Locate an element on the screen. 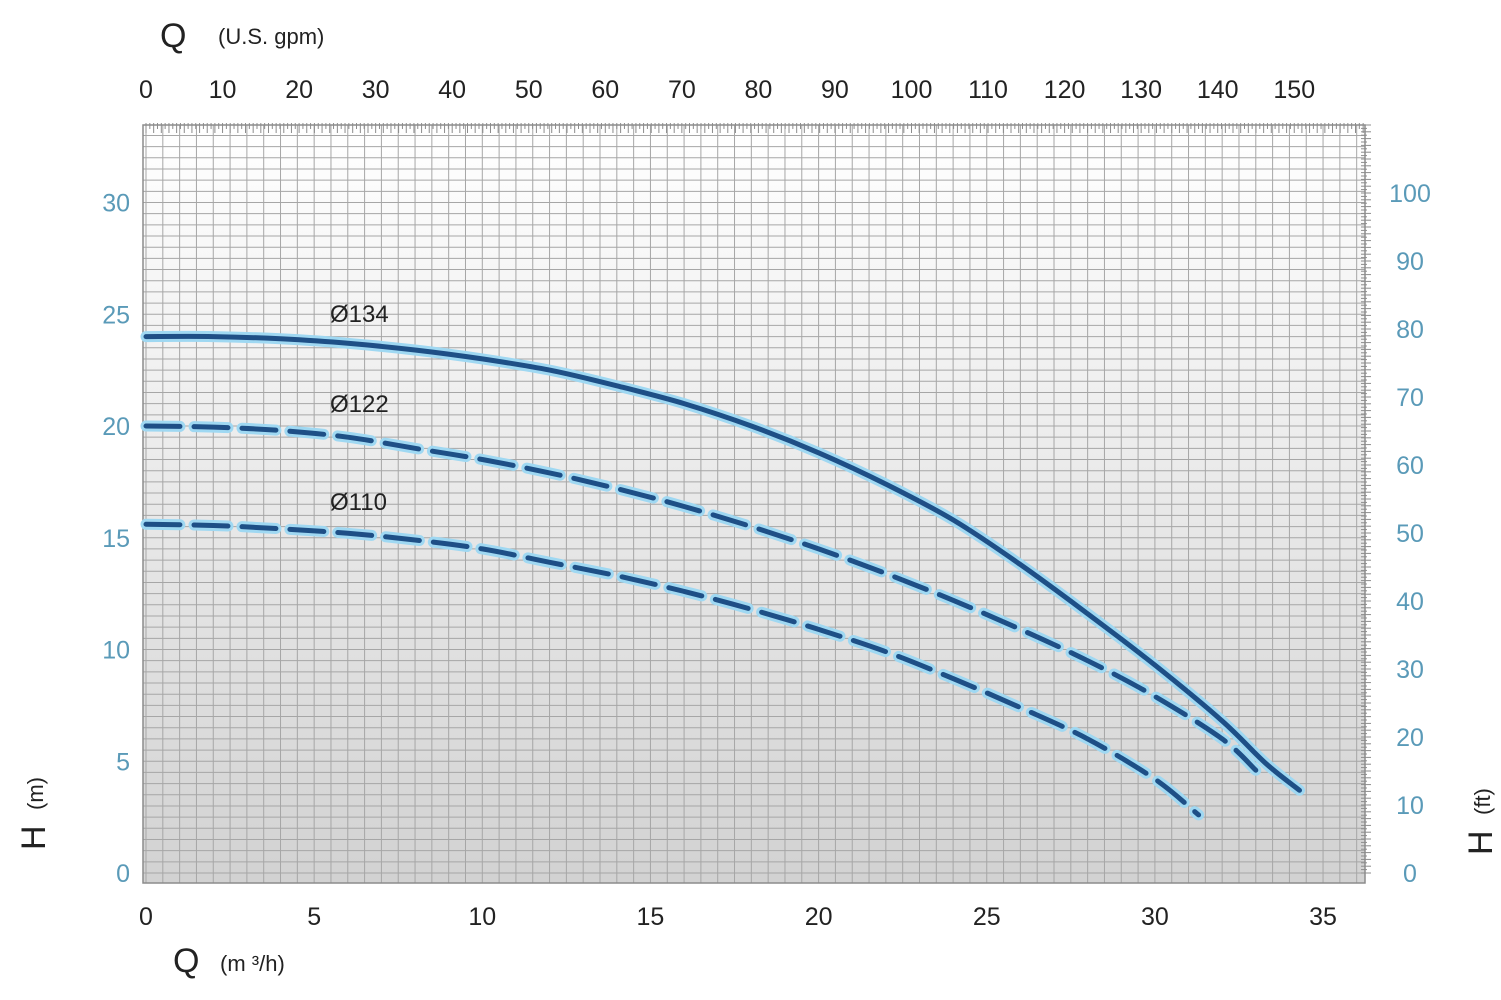 This screenshot has height=1000, width=1501. y-left-tick-label: 20 is located at coordinates (116, 427).